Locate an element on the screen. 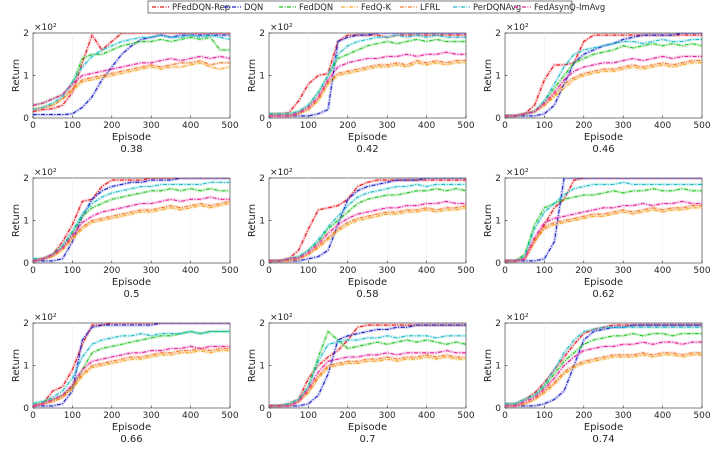 This screenshot has width=723, height=452. legend-label-perdqnavg: PerDQNAvg is located at coordinates (497, 7).